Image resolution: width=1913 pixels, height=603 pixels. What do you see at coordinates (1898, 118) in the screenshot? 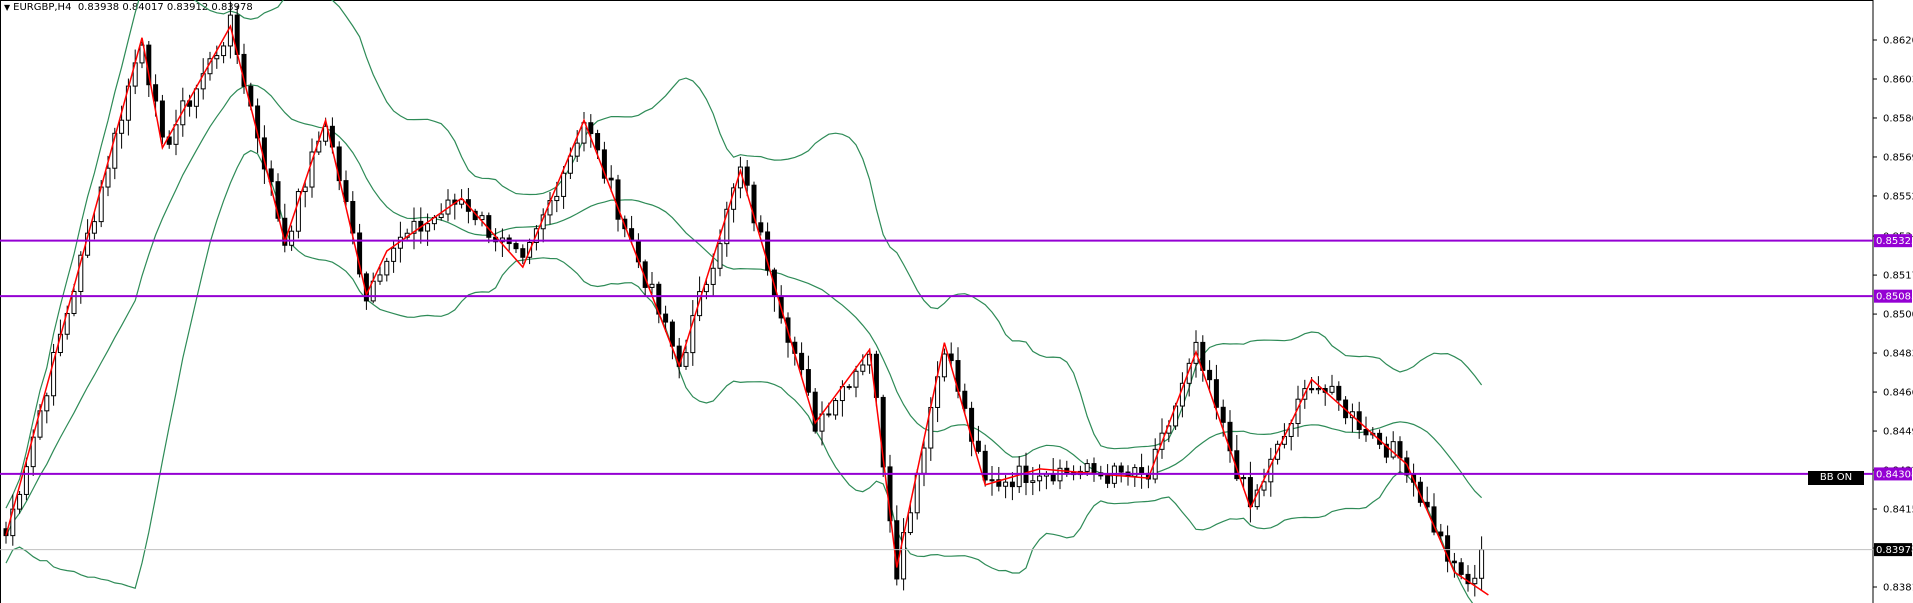
I see `y-tick-label: 0.85860` at bounding box center [1898, 118].